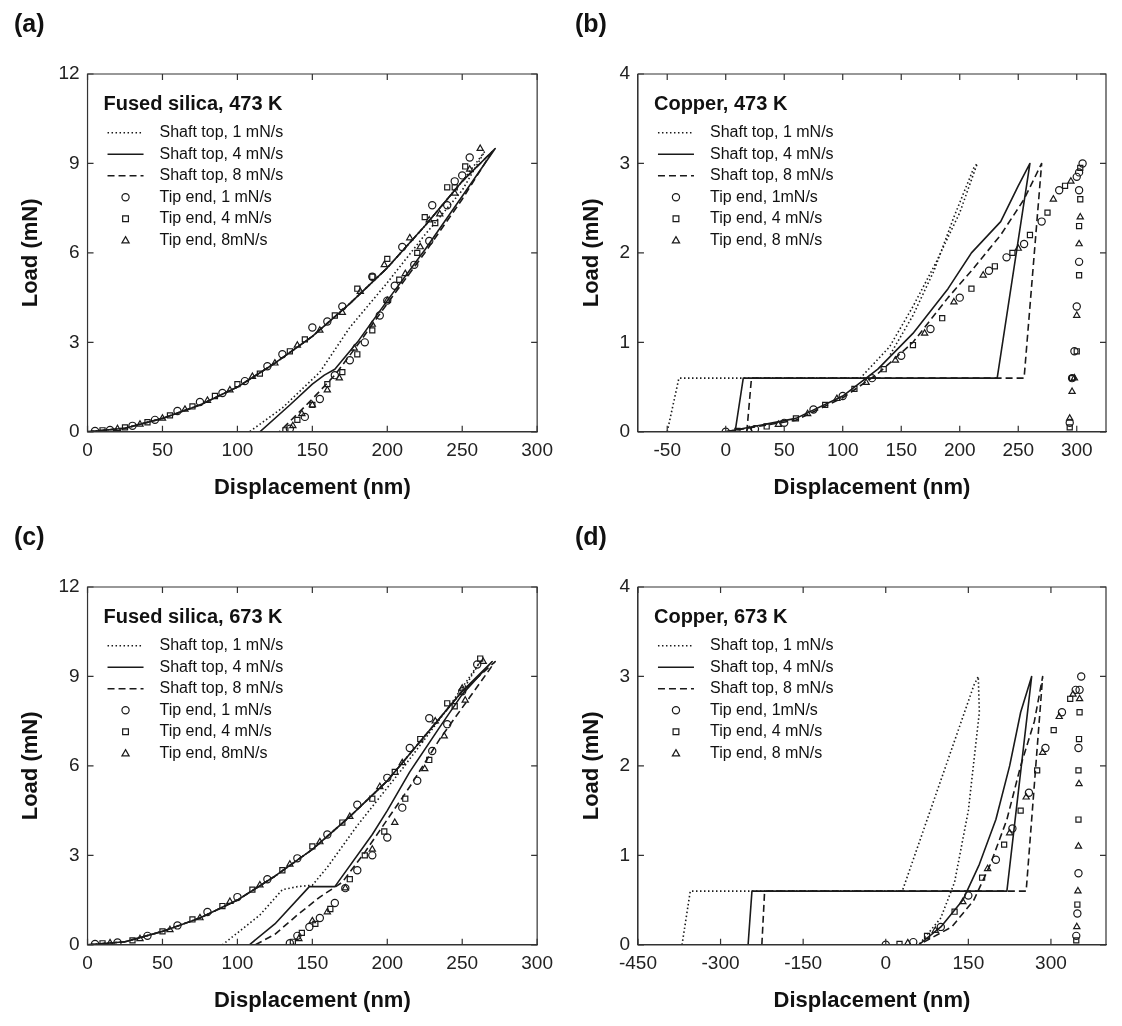  What do you see at coordinates (193, 102) in the screenshot?
I see `legend-title: Fused silica, 473 K` at bounding box center [193, 102].